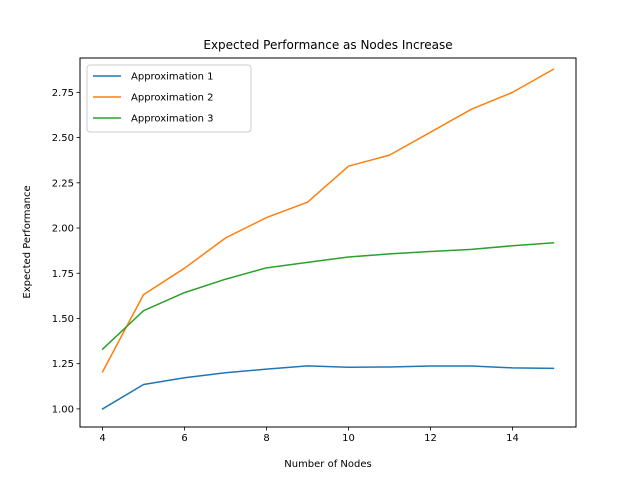  I want to click on y-tick-label: 1.75, so click(63, 274).